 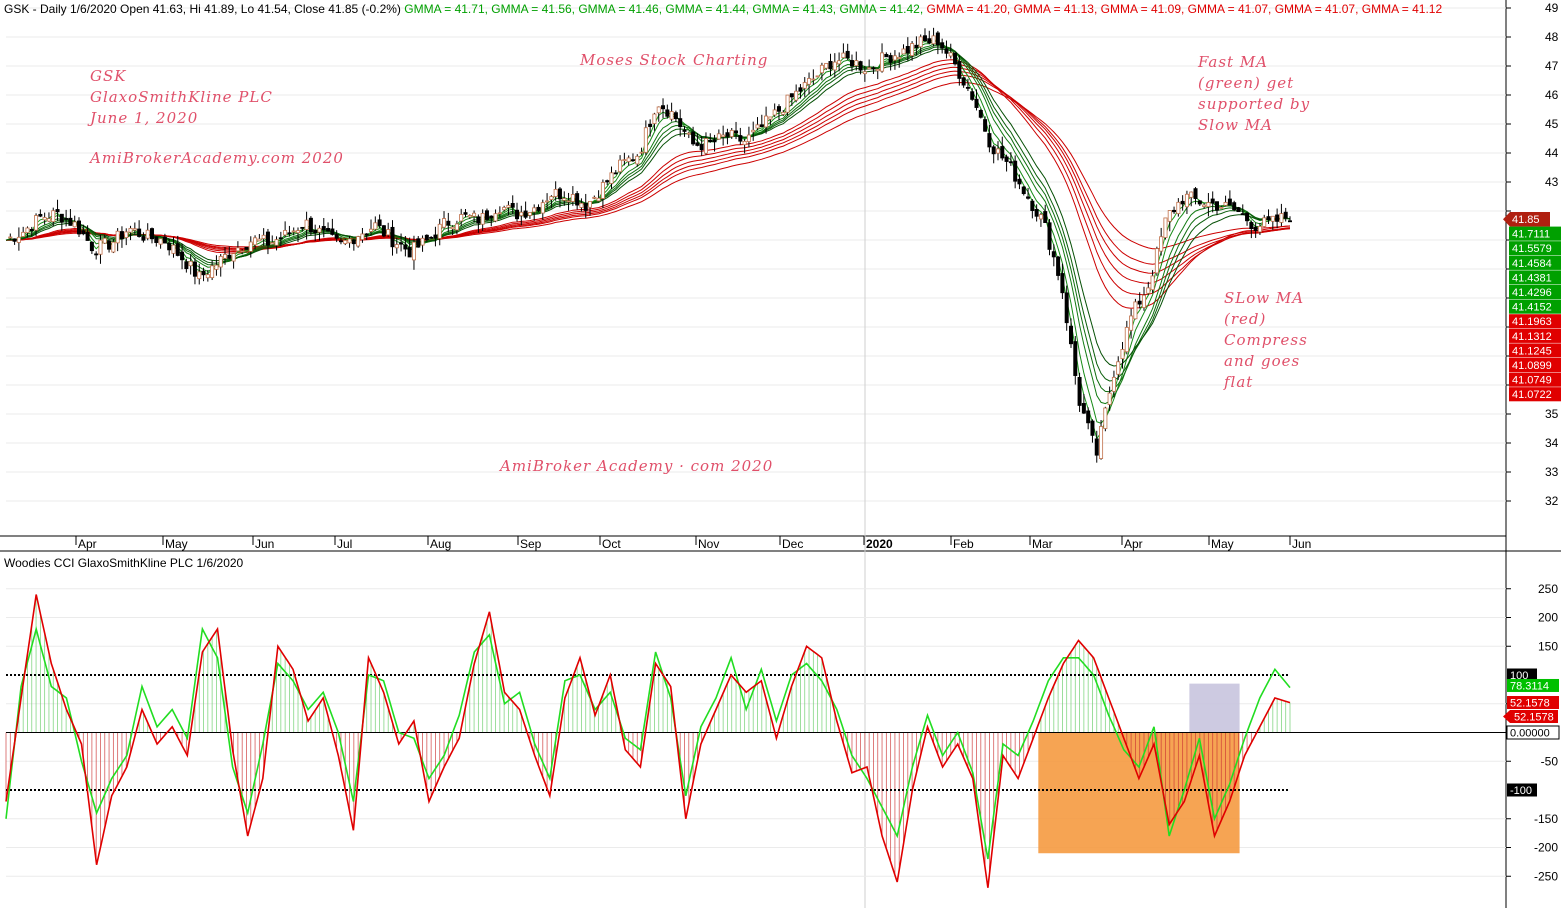 What do you see at coordinates (708, 544) in the screenshot?
I see `x-tick-label: Nov` at bounding box center [708, 544].